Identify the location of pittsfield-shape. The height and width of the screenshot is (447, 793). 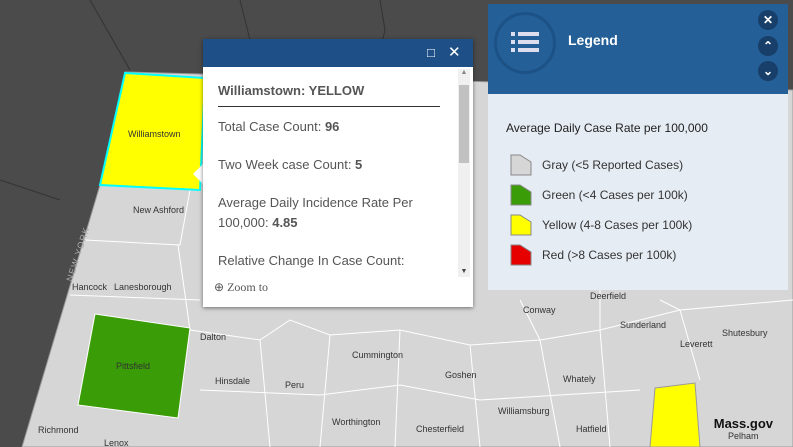
(134, 366).